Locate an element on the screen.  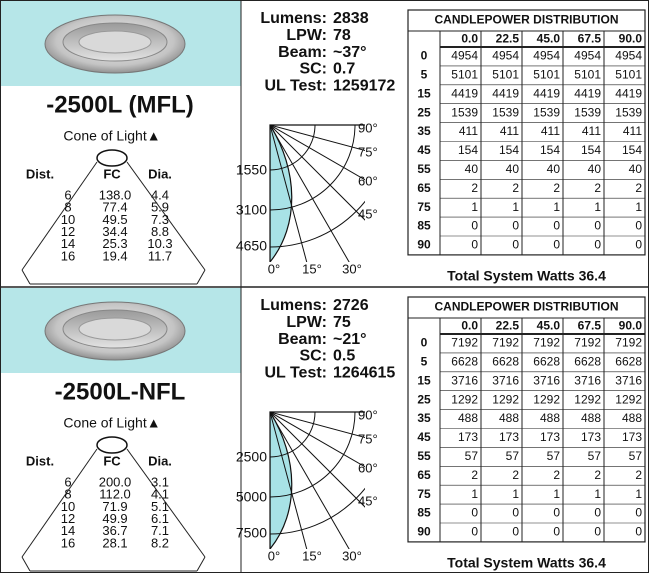
cone-cell: 10.3 is located at coordinates (159, 243).